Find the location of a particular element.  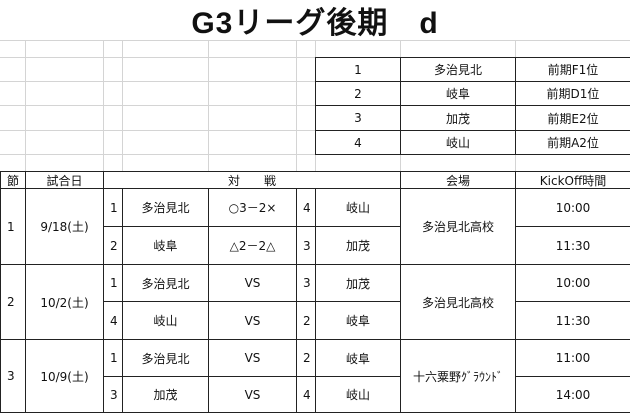

round-number-cell: 2 is located at coordinates (13, 302).